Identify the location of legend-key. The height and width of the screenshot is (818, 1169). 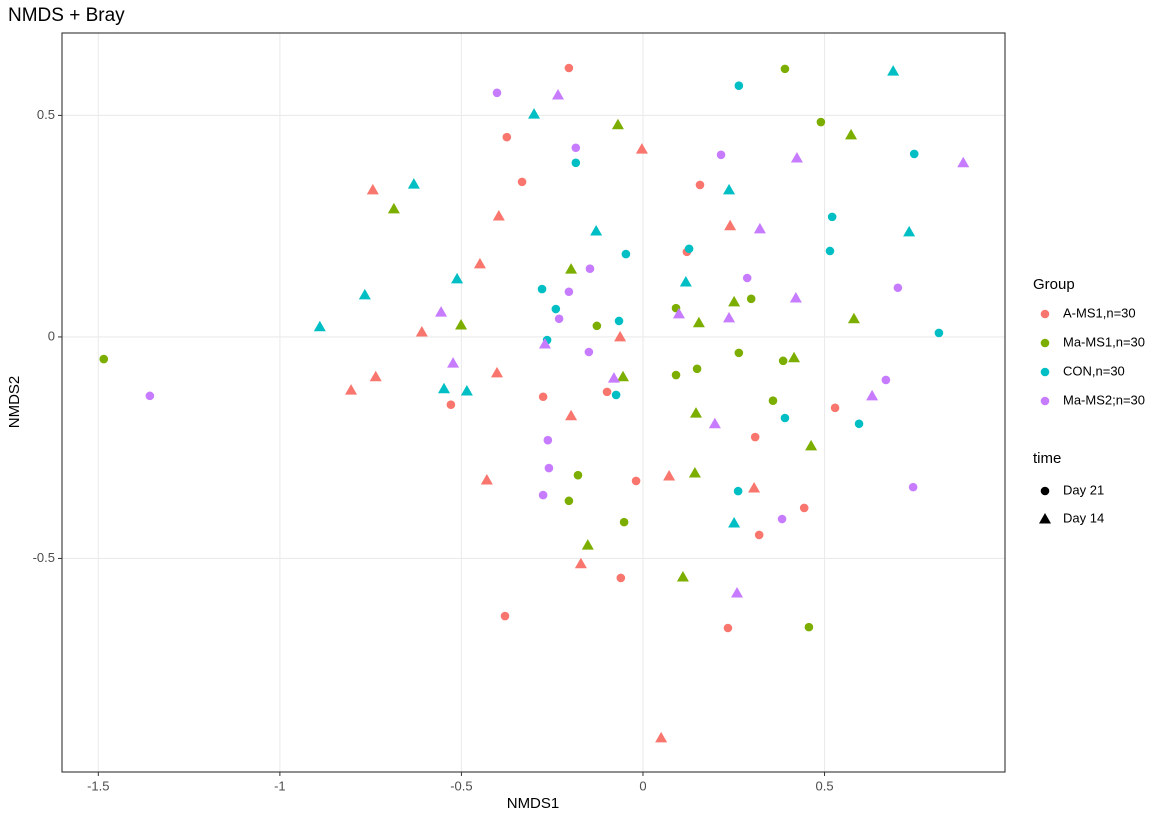
(1045, 518).